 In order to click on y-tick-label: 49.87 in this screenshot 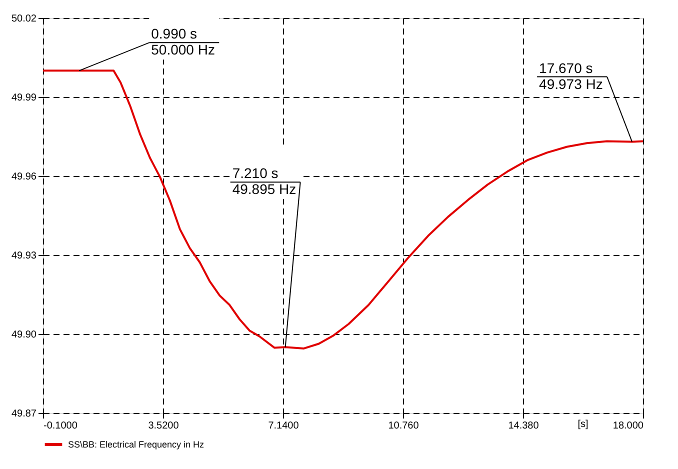, I will do `click(24, 414)`.